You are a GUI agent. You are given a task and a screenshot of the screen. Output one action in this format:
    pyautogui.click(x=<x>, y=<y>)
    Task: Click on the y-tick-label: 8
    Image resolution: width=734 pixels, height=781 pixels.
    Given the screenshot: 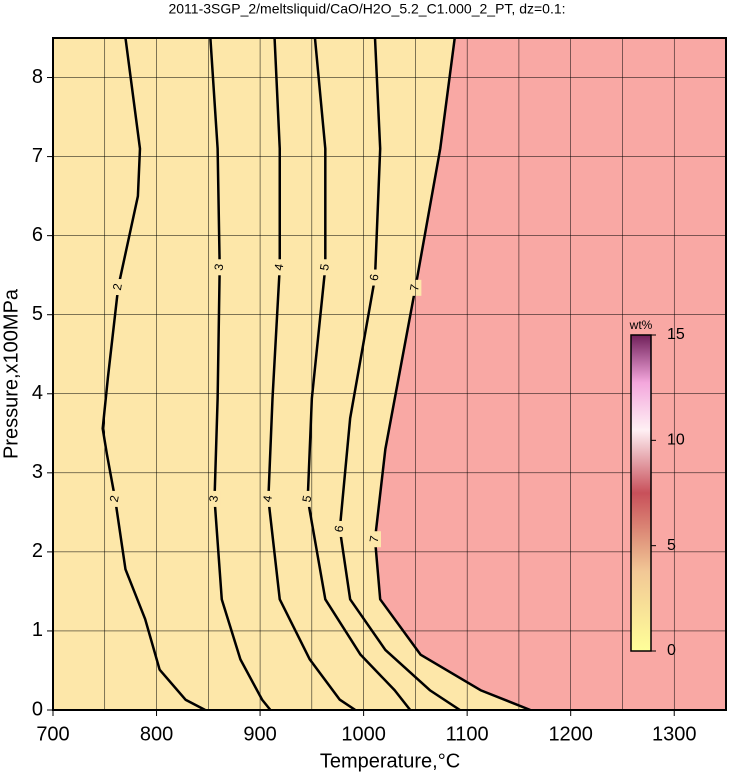 What is the action you would take?
    pyautogui.click(x=37, y=77)
    